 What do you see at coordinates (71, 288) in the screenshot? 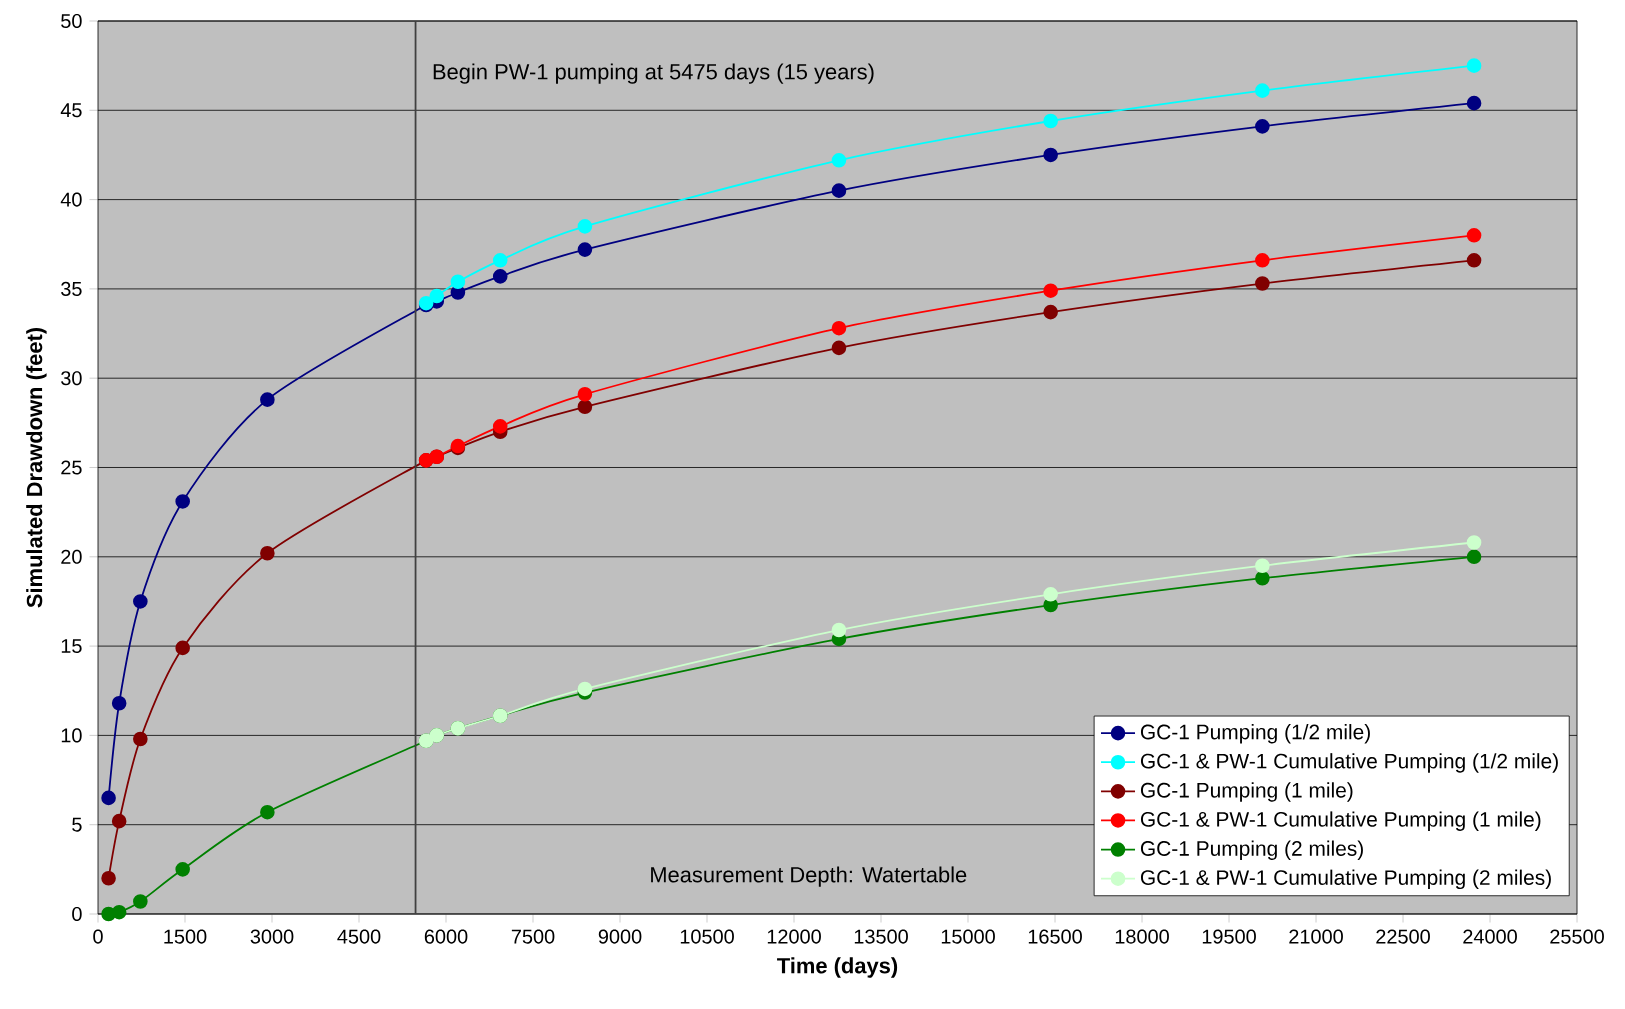
I see `y-tick-label: 35` at bounding box center [71, 288].